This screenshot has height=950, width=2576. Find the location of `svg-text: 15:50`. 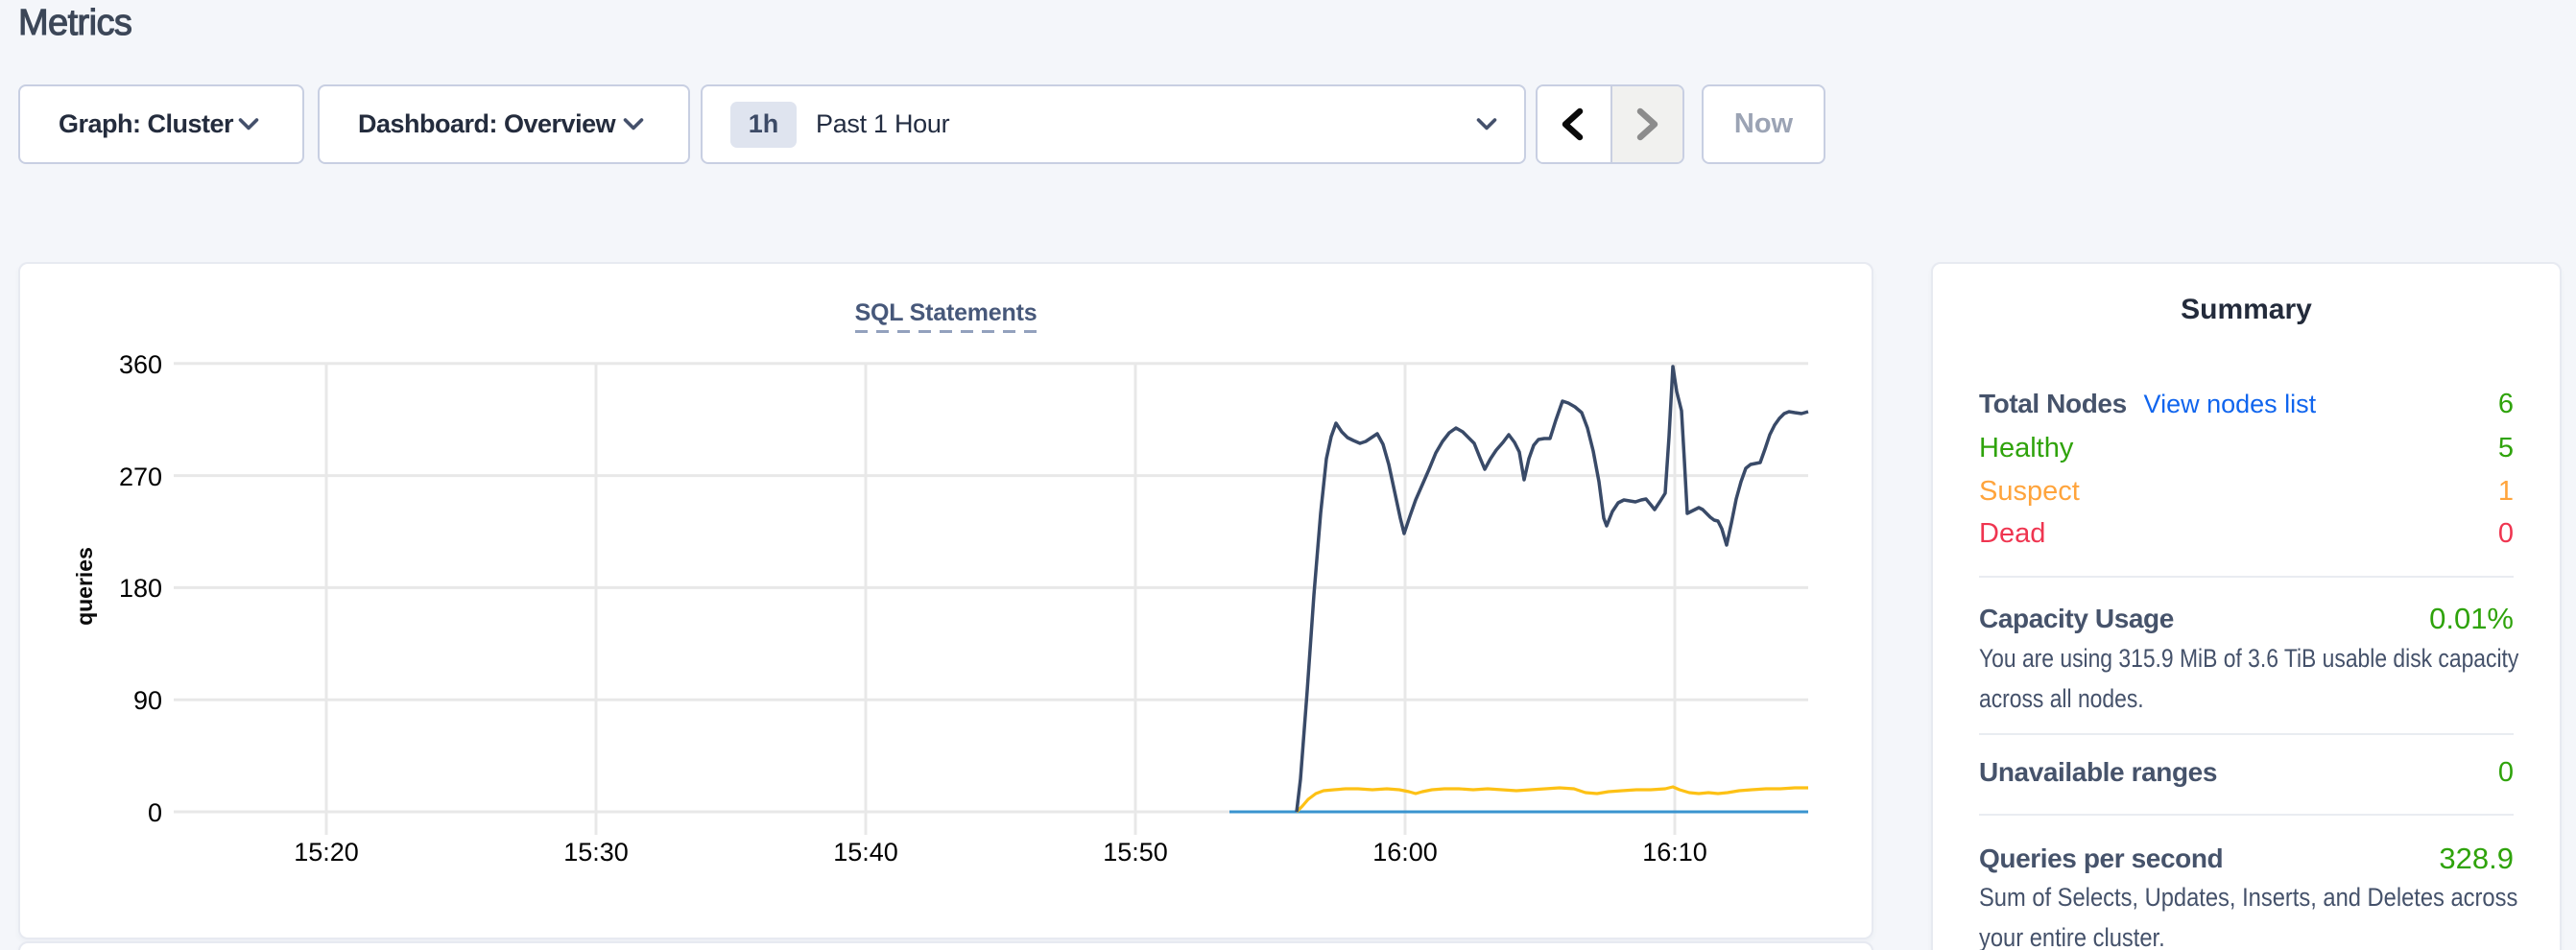

svg-text: 15:50 is located at coordinates (1135, 852).